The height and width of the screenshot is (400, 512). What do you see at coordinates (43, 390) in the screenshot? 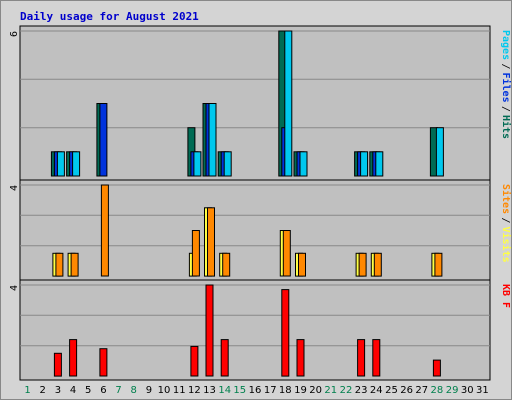
I see `x-tick-label: 2` at bounding box center [43, 390].